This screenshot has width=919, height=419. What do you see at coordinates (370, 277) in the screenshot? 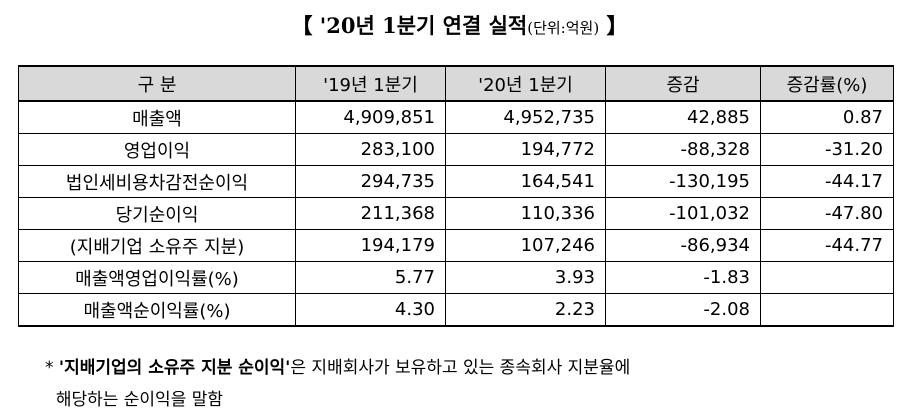
I see `cell: 5.77` at bounding box center [370, 277].